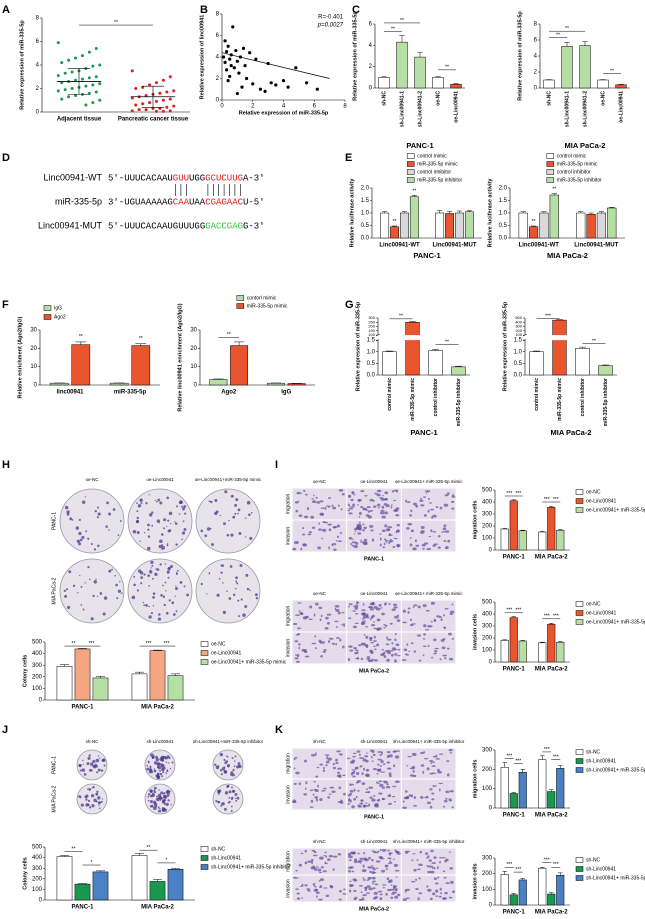 Image resolution: width=645 pixels, height=919 pixels. What do you see at coordinates (38, 113) in the screenshot?
I see `y-tick-label: 0` at bounding box center [38, 113].